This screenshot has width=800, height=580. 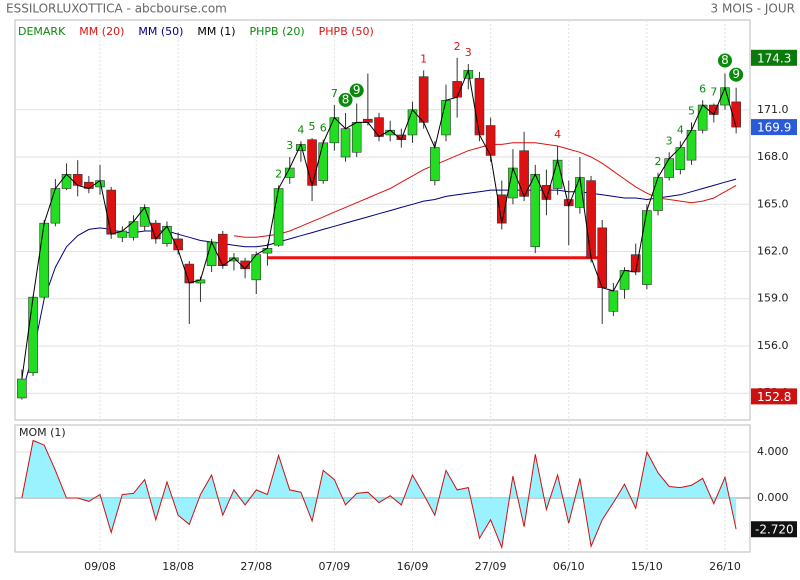 What do you see at coordinates (423, 58) in the screenshot?
I see `setup-label: 1` at bounding box center [423, 58].